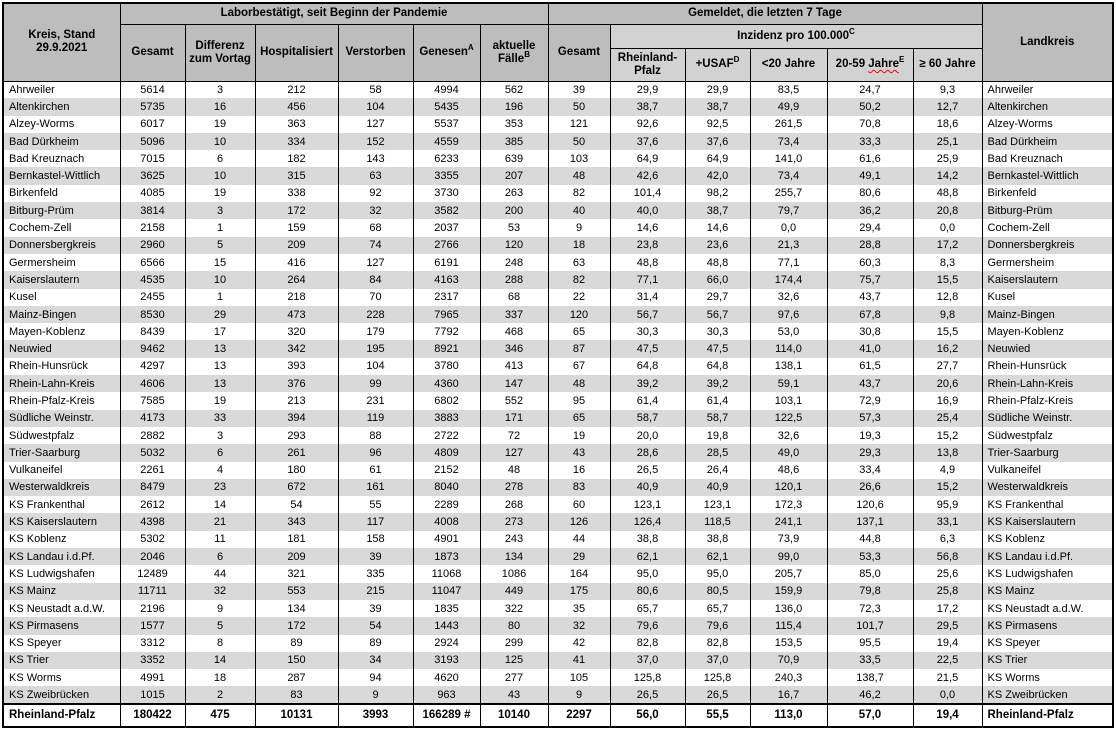  Describe the element at coordinates (61, 384) in the screenshot. I see `cell-kreis: Rhein-Lahn-Kreis` at that location.